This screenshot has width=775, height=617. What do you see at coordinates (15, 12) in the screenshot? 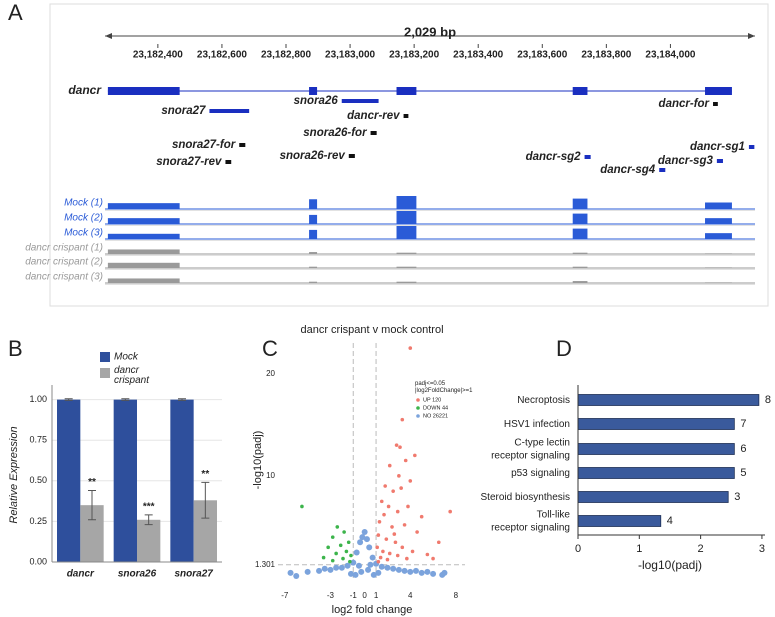
I see `panel-label: A` at bounding box center [15, 12].